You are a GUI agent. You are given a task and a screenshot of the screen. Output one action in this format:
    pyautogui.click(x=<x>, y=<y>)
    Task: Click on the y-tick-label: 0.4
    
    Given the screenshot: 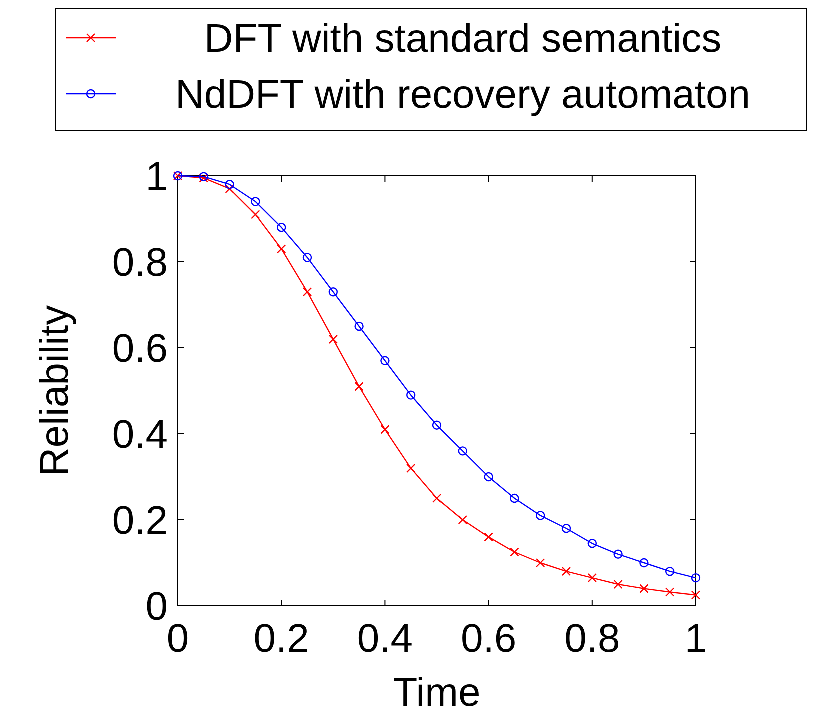 What is the action you would take?
    pyautogui.click(x=140, y=435)
    